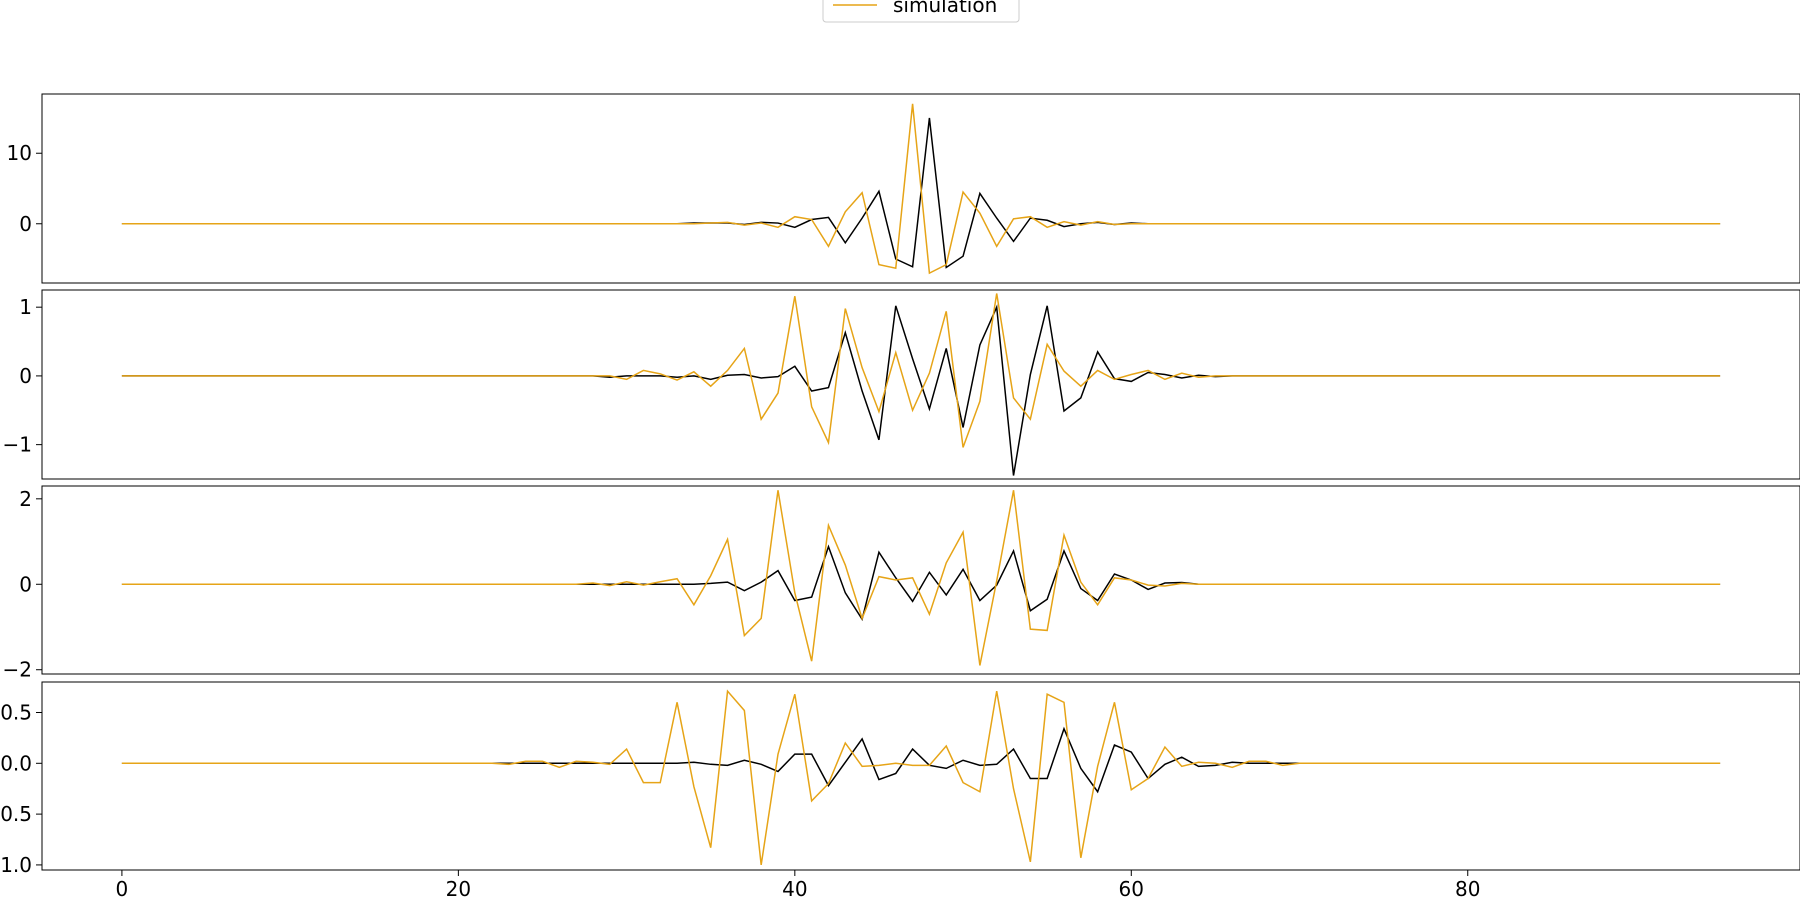 This screenshot has height=900, width=1800. I want to click on y-tick-label: 0.0, so click(16, 763).